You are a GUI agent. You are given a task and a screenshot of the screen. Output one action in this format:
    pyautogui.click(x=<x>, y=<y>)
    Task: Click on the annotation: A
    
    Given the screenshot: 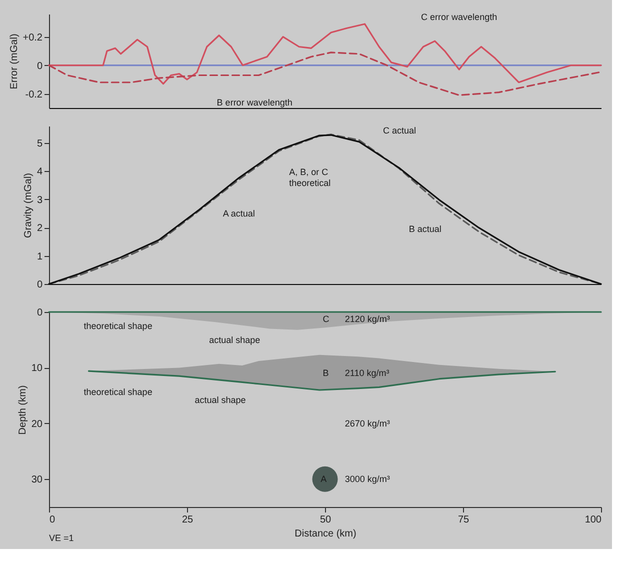 What is the action you would take?
    pyautogui.click(x=323, y=479)
    